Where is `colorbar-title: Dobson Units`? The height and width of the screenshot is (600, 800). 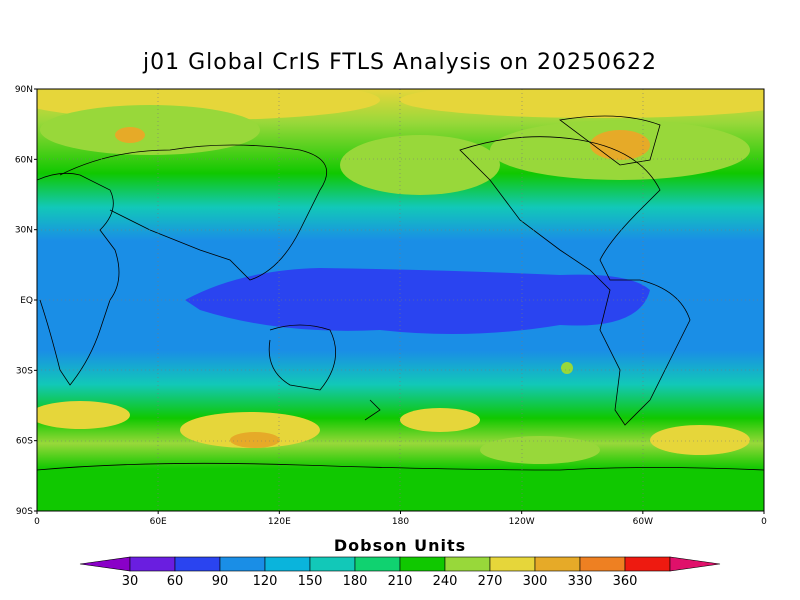 colorbar-title: Dobson Units is located at coordinates (400, 545).